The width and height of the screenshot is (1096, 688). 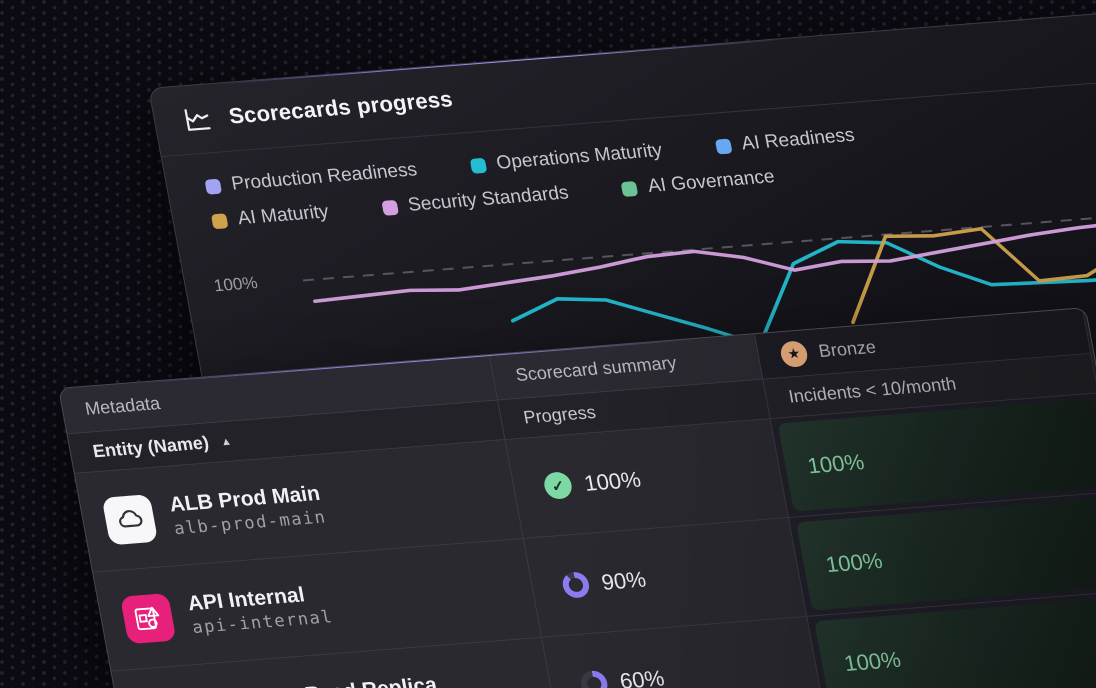 What do you see at coordinates (226, 441) in the screenshot?
I see `sort-ascending-icon: ▲` at bounding box center [226, 441].